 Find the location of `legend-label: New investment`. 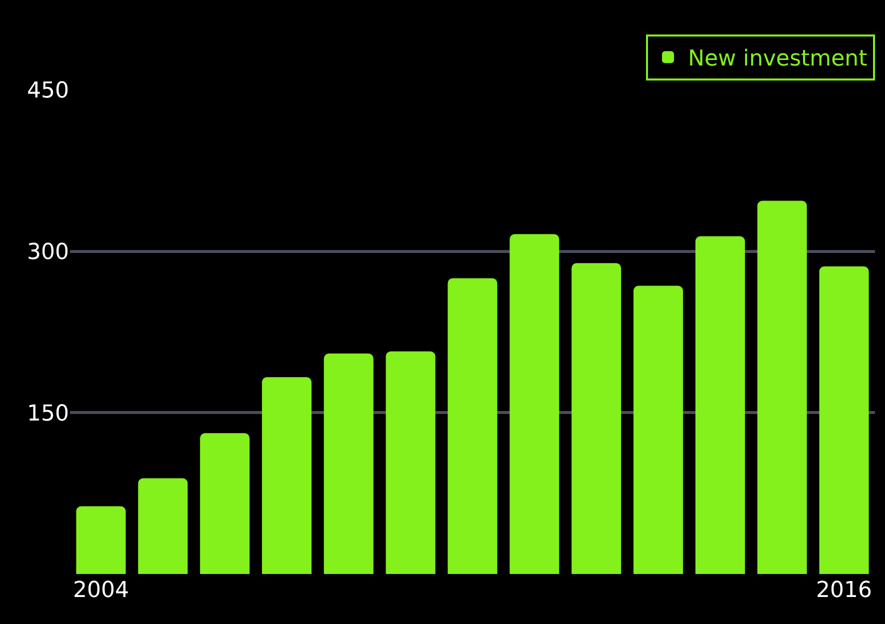

legend-label: New investment is located at coordinates (778, 59).